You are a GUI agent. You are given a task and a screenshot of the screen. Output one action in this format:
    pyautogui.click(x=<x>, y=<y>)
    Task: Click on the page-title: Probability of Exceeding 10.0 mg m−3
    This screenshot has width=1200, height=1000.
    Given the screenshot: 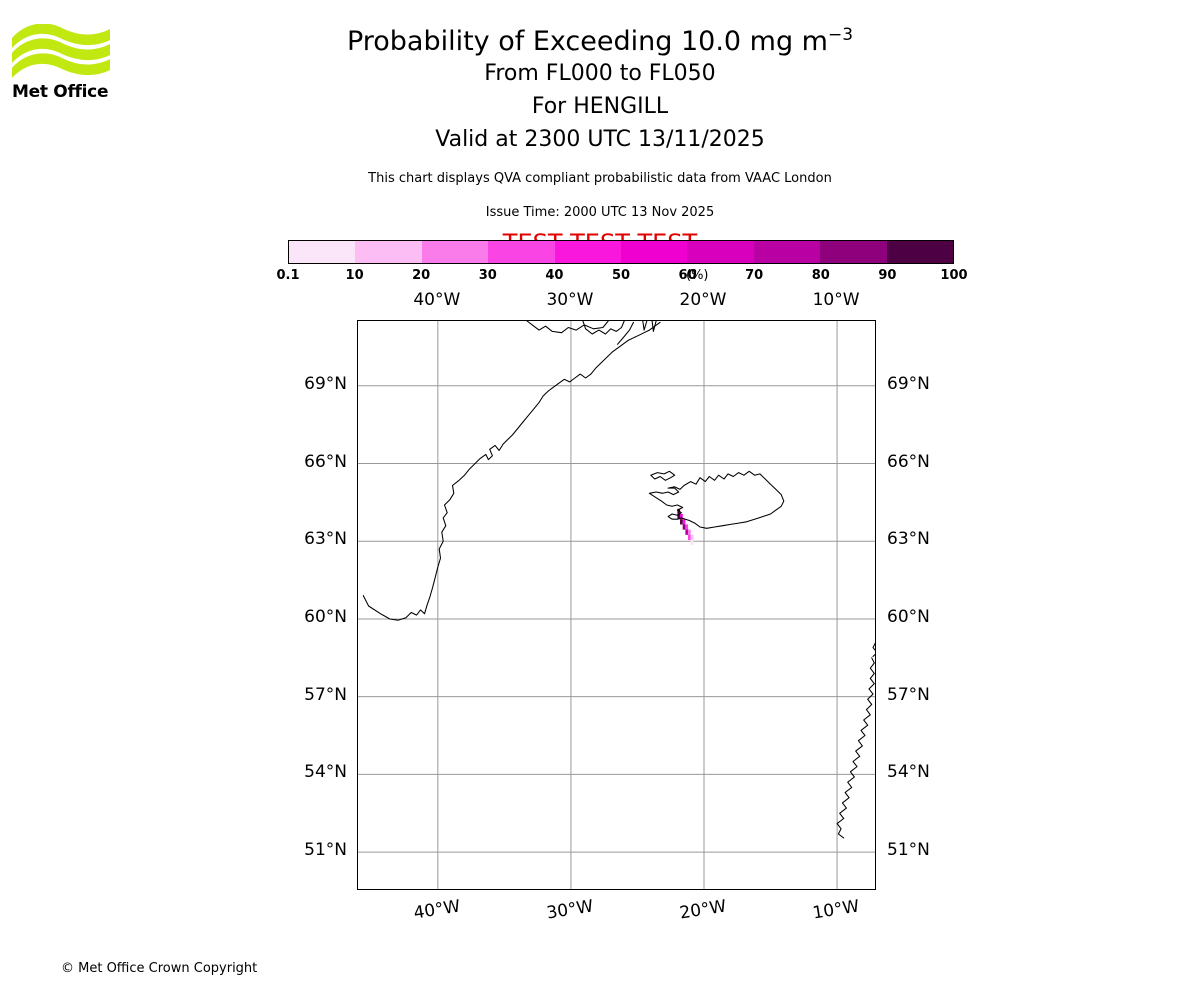 What is the action you would take?
    pyautogui.click(x=600, y=28)
    